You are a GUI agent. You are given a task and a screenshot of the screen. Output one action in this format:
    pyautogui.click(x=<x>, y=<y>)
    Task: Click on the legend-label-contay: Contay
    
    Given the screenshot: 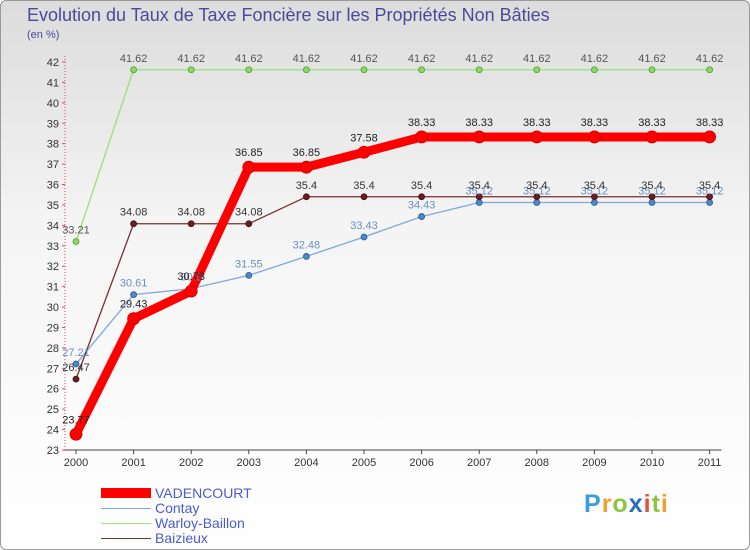 What is the action you would take?
    pyautogui.click(x=177, y=508)
    